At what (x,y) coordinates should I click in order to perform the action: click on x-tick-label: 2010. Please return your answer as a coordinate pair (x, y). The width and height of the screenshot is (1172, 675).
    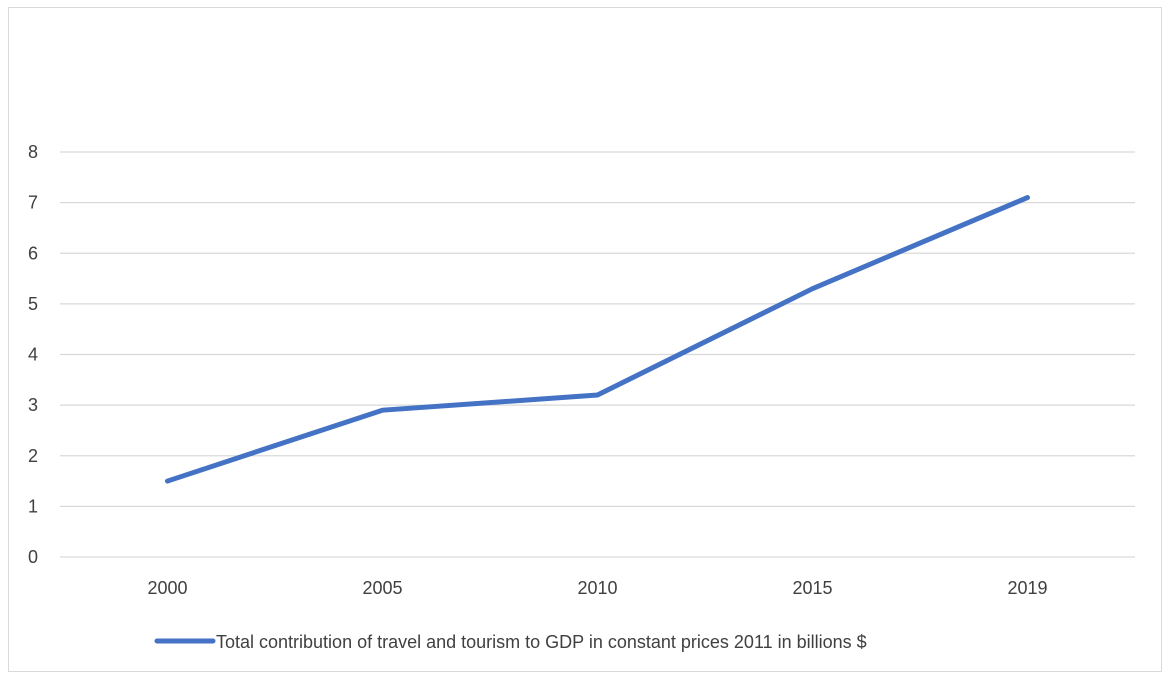
    Looking at the image, I should click on (597, 588).